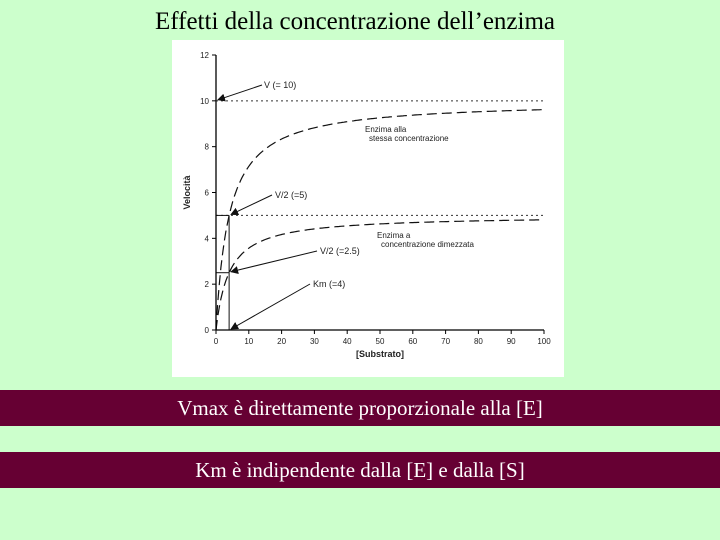 The image size is (720, 540). I want to click on y-tick-label-10: 10, so click(204, 101).